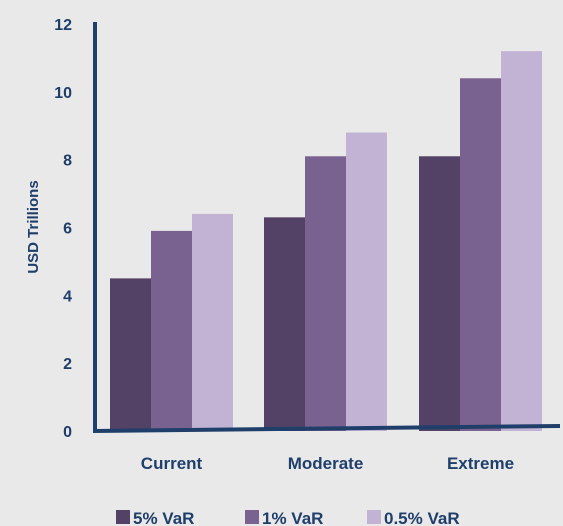 The image size is (563, 526). I want to click on y-tick-label: 4, so click(67, 296).